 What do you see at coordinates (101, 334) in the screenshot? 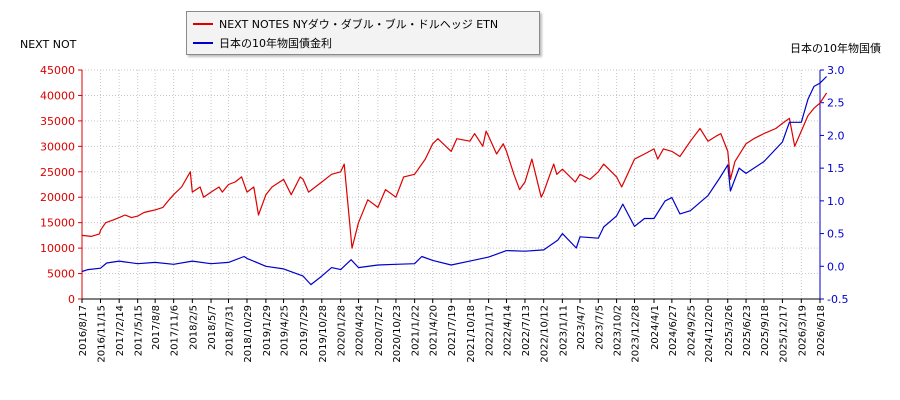
I see `x-tick-label: 2016/11/15` at bounding box center [101, 334].